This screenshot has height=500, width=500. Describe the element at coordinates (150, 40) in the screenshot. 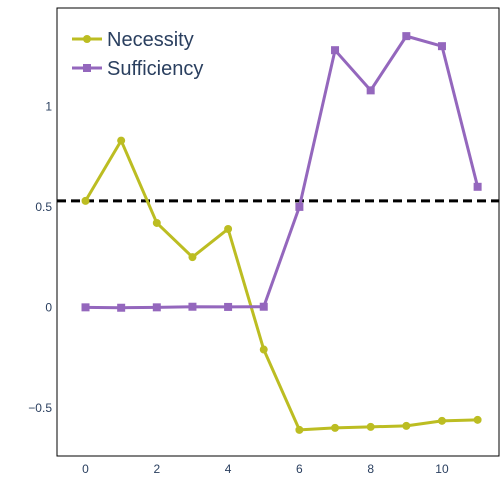

I see `legend-label-necessity: Necessity` at that location.